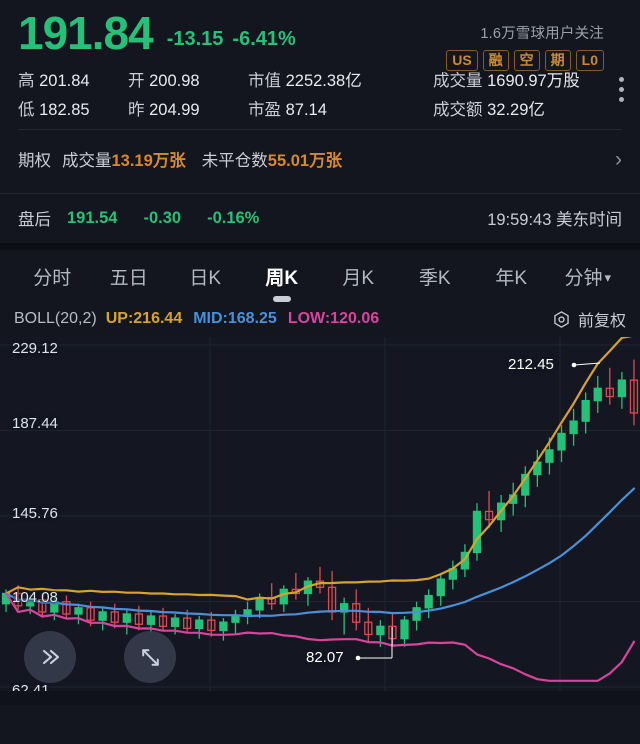 This screenshot has height=744, width=640. Describe the element at coordinates (281, 298) in the screenshot. I see `active-tab-indicator` at that location.